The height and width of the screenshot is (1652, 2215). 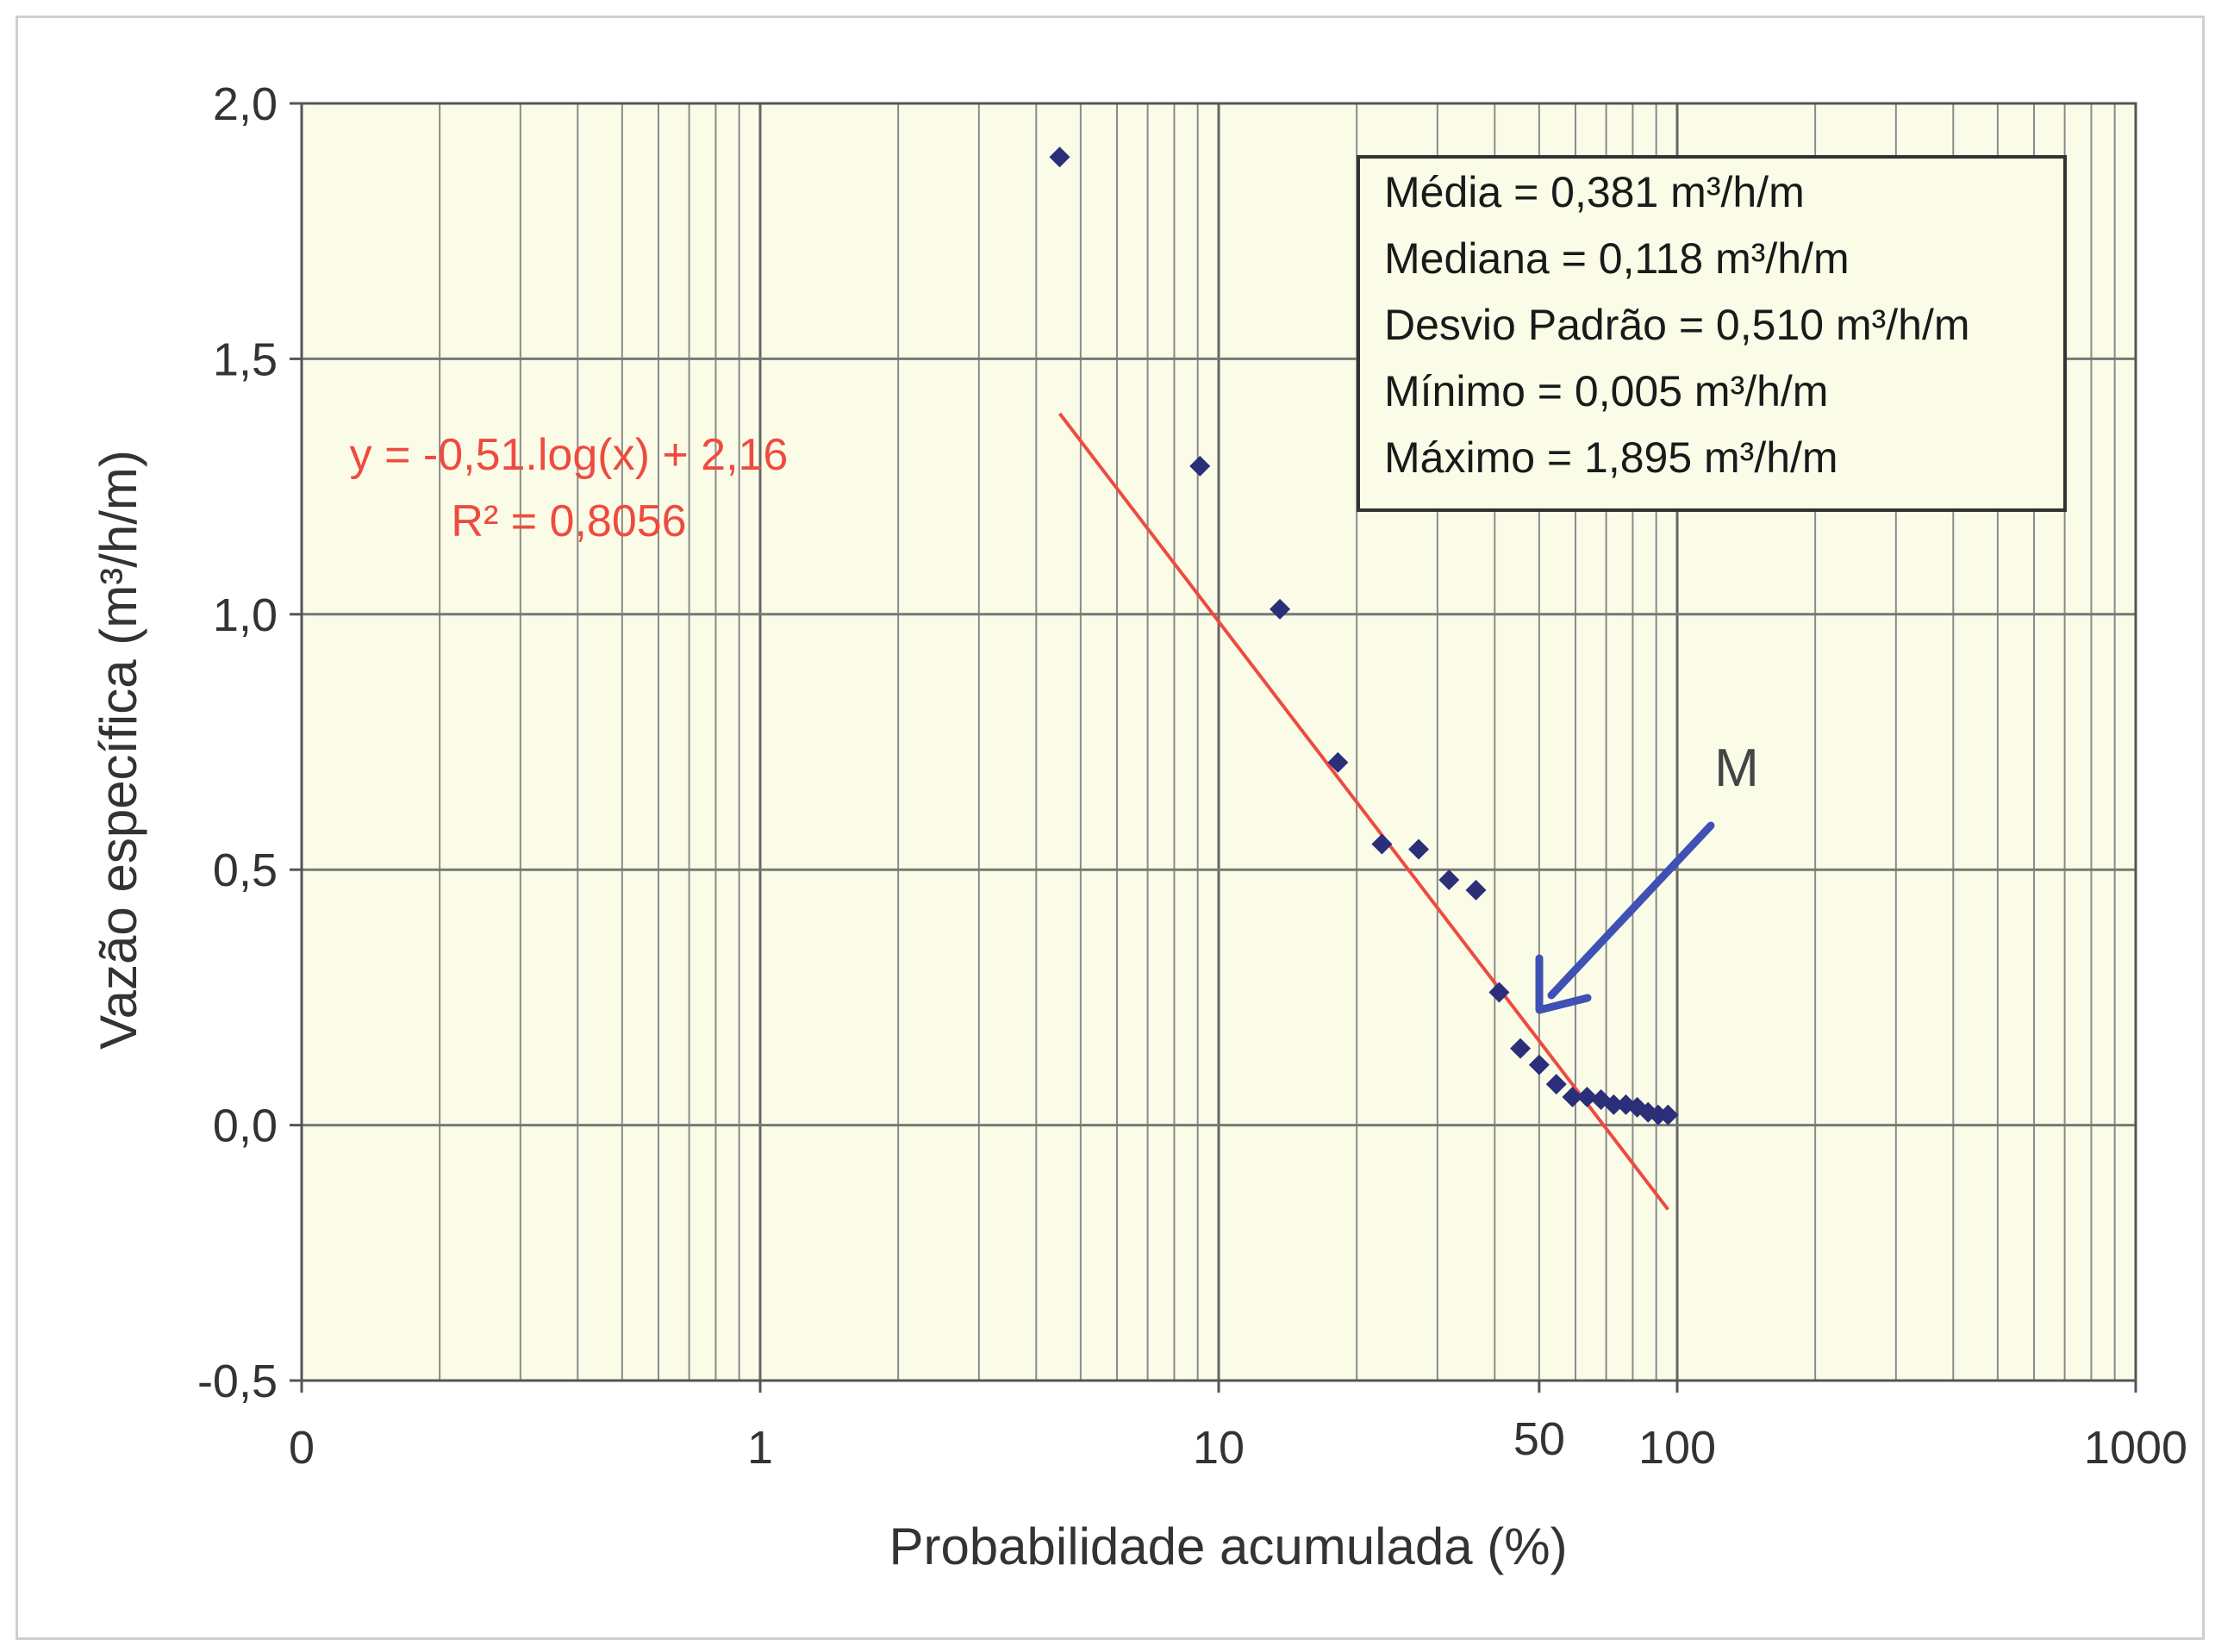 I want to click on y-tick-label: 0,0, so click(x=246, y=1126).